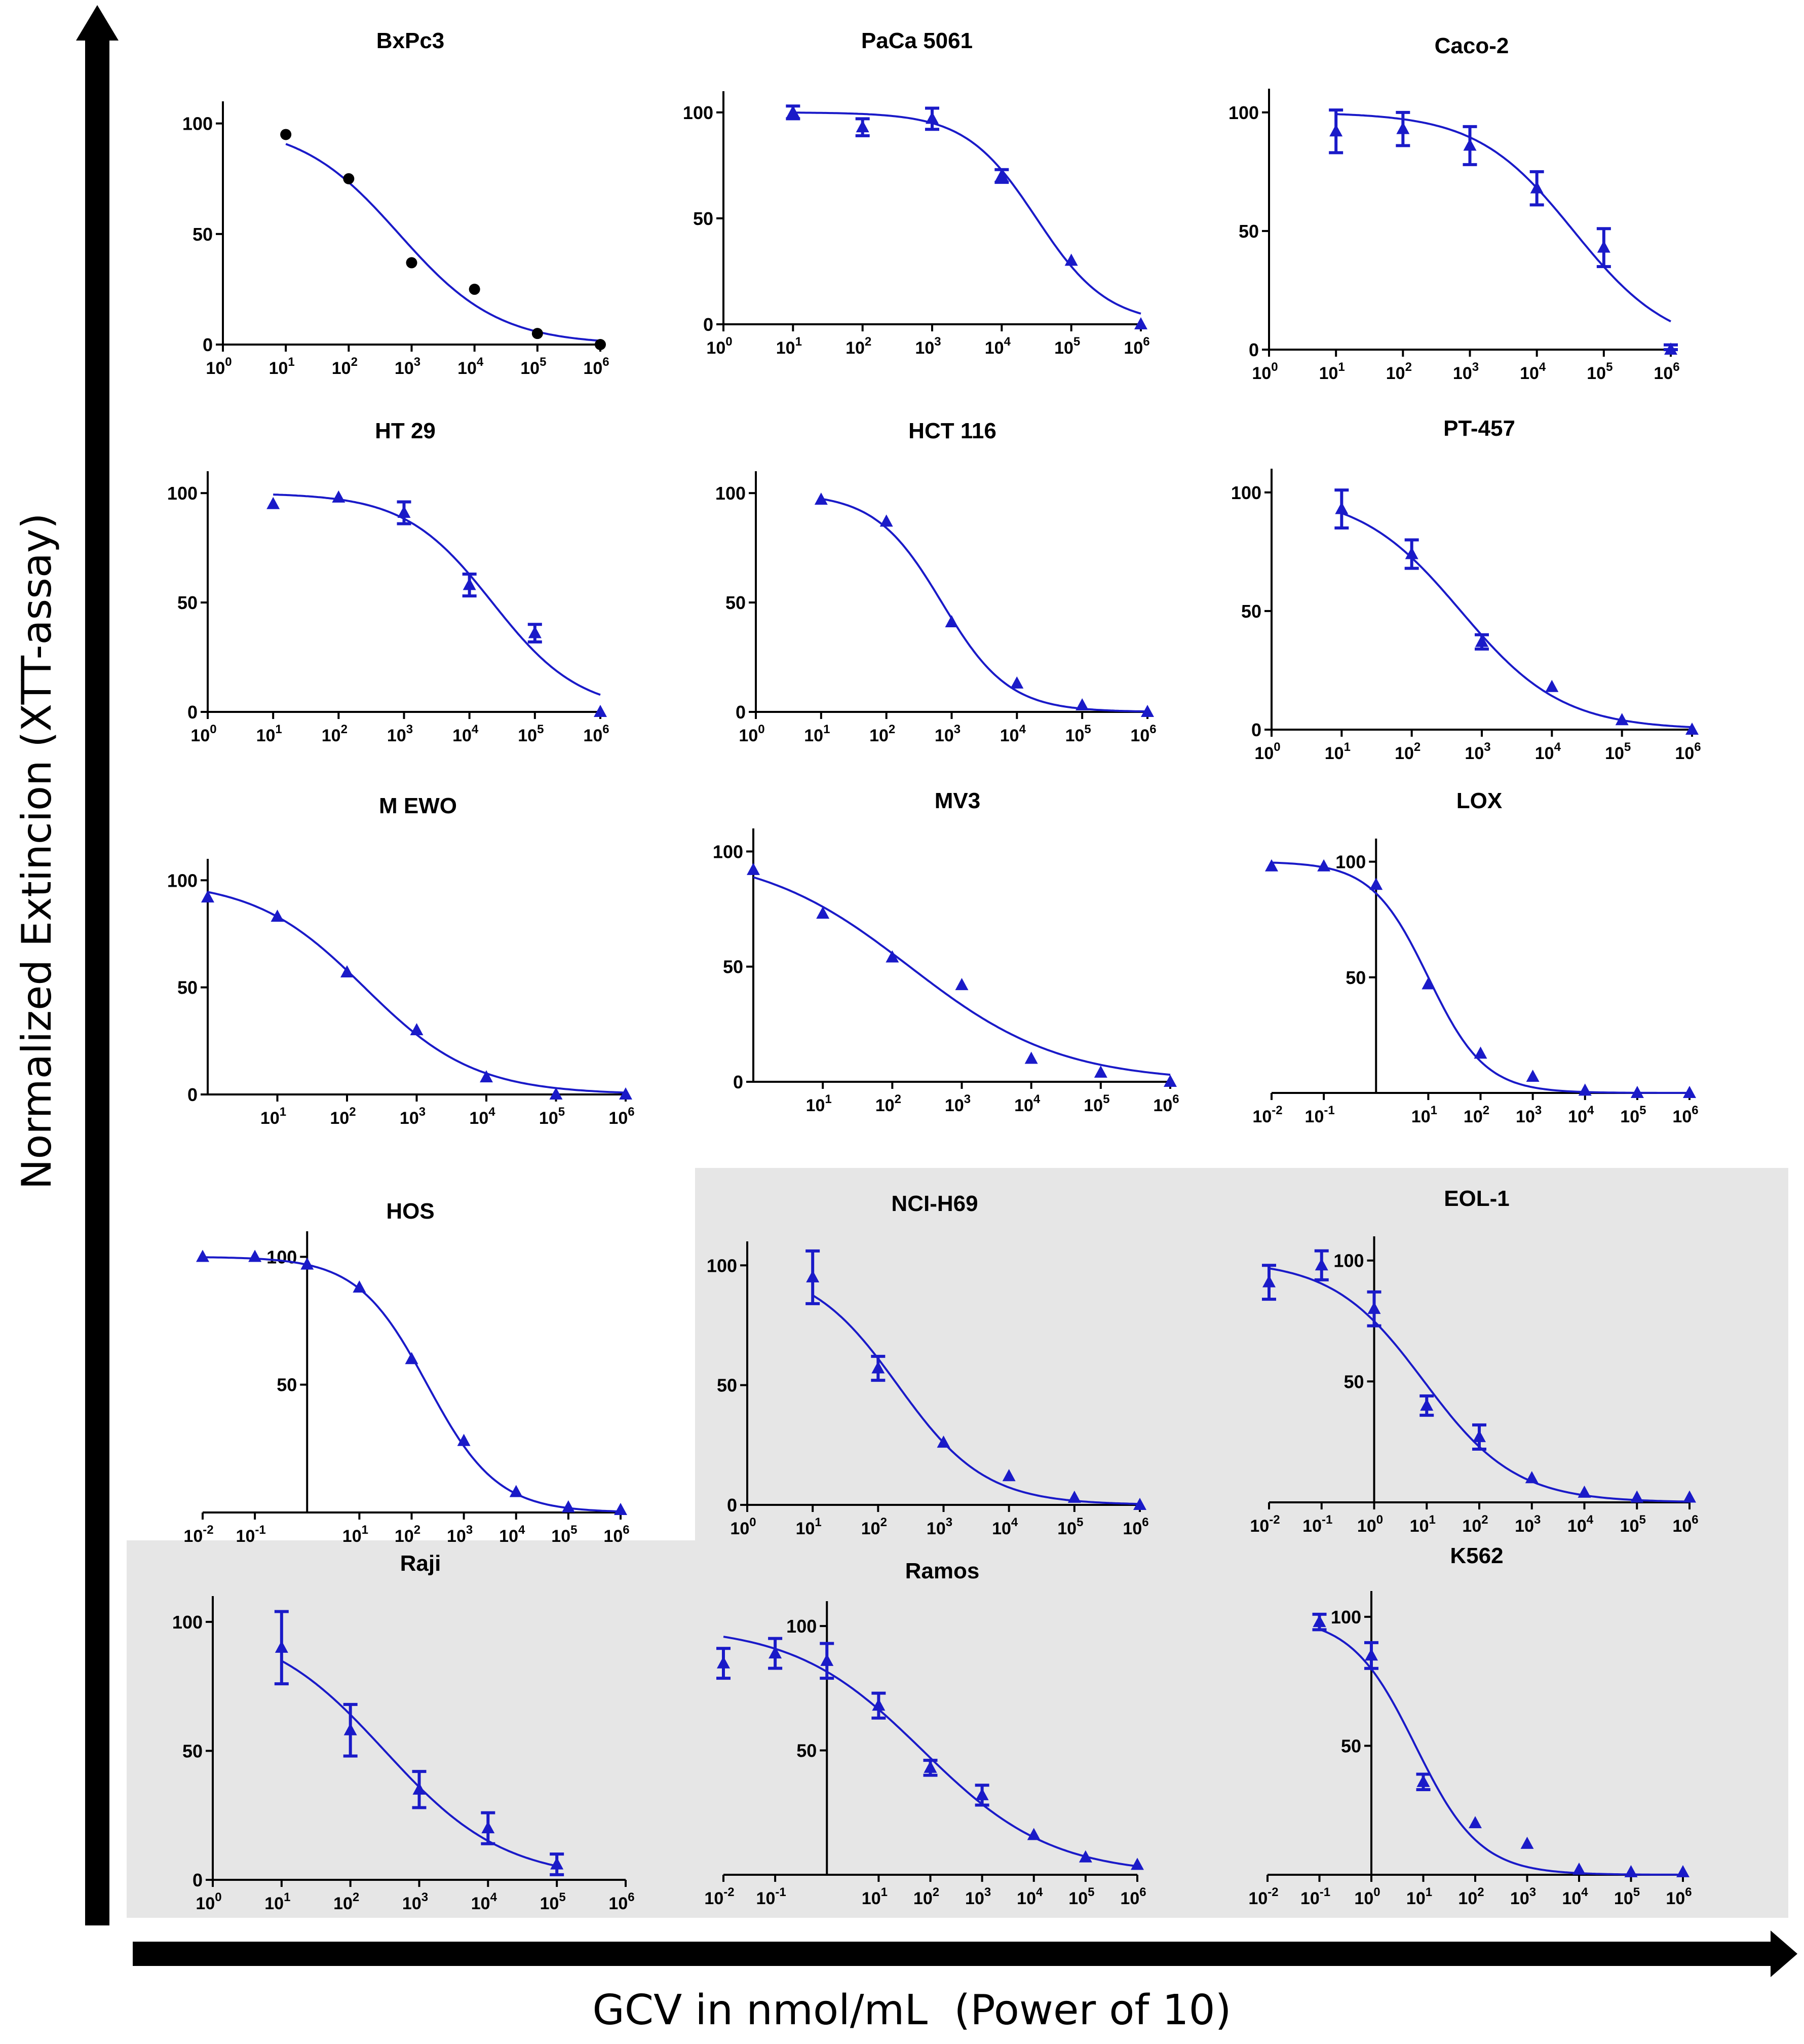 The image size is (1804, 2044). Describe the element at coordinates (1472, 45) in the screenshot. I see `panel-title: Caco-2` at that location.